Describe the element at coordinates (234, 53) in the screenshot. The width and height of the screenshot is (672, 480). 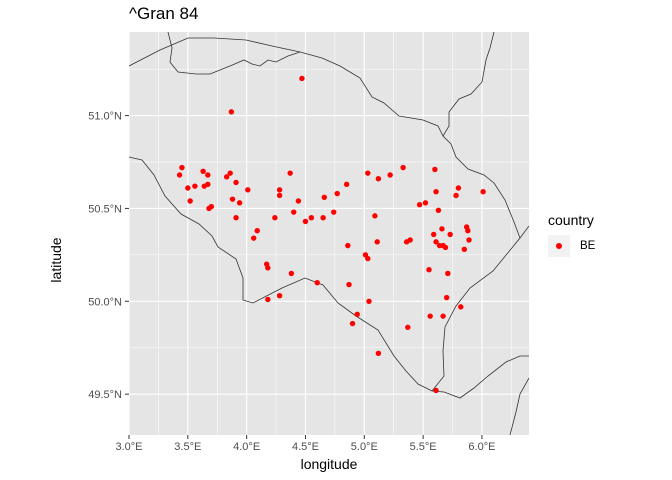
I see `netherlands-border` at that location.